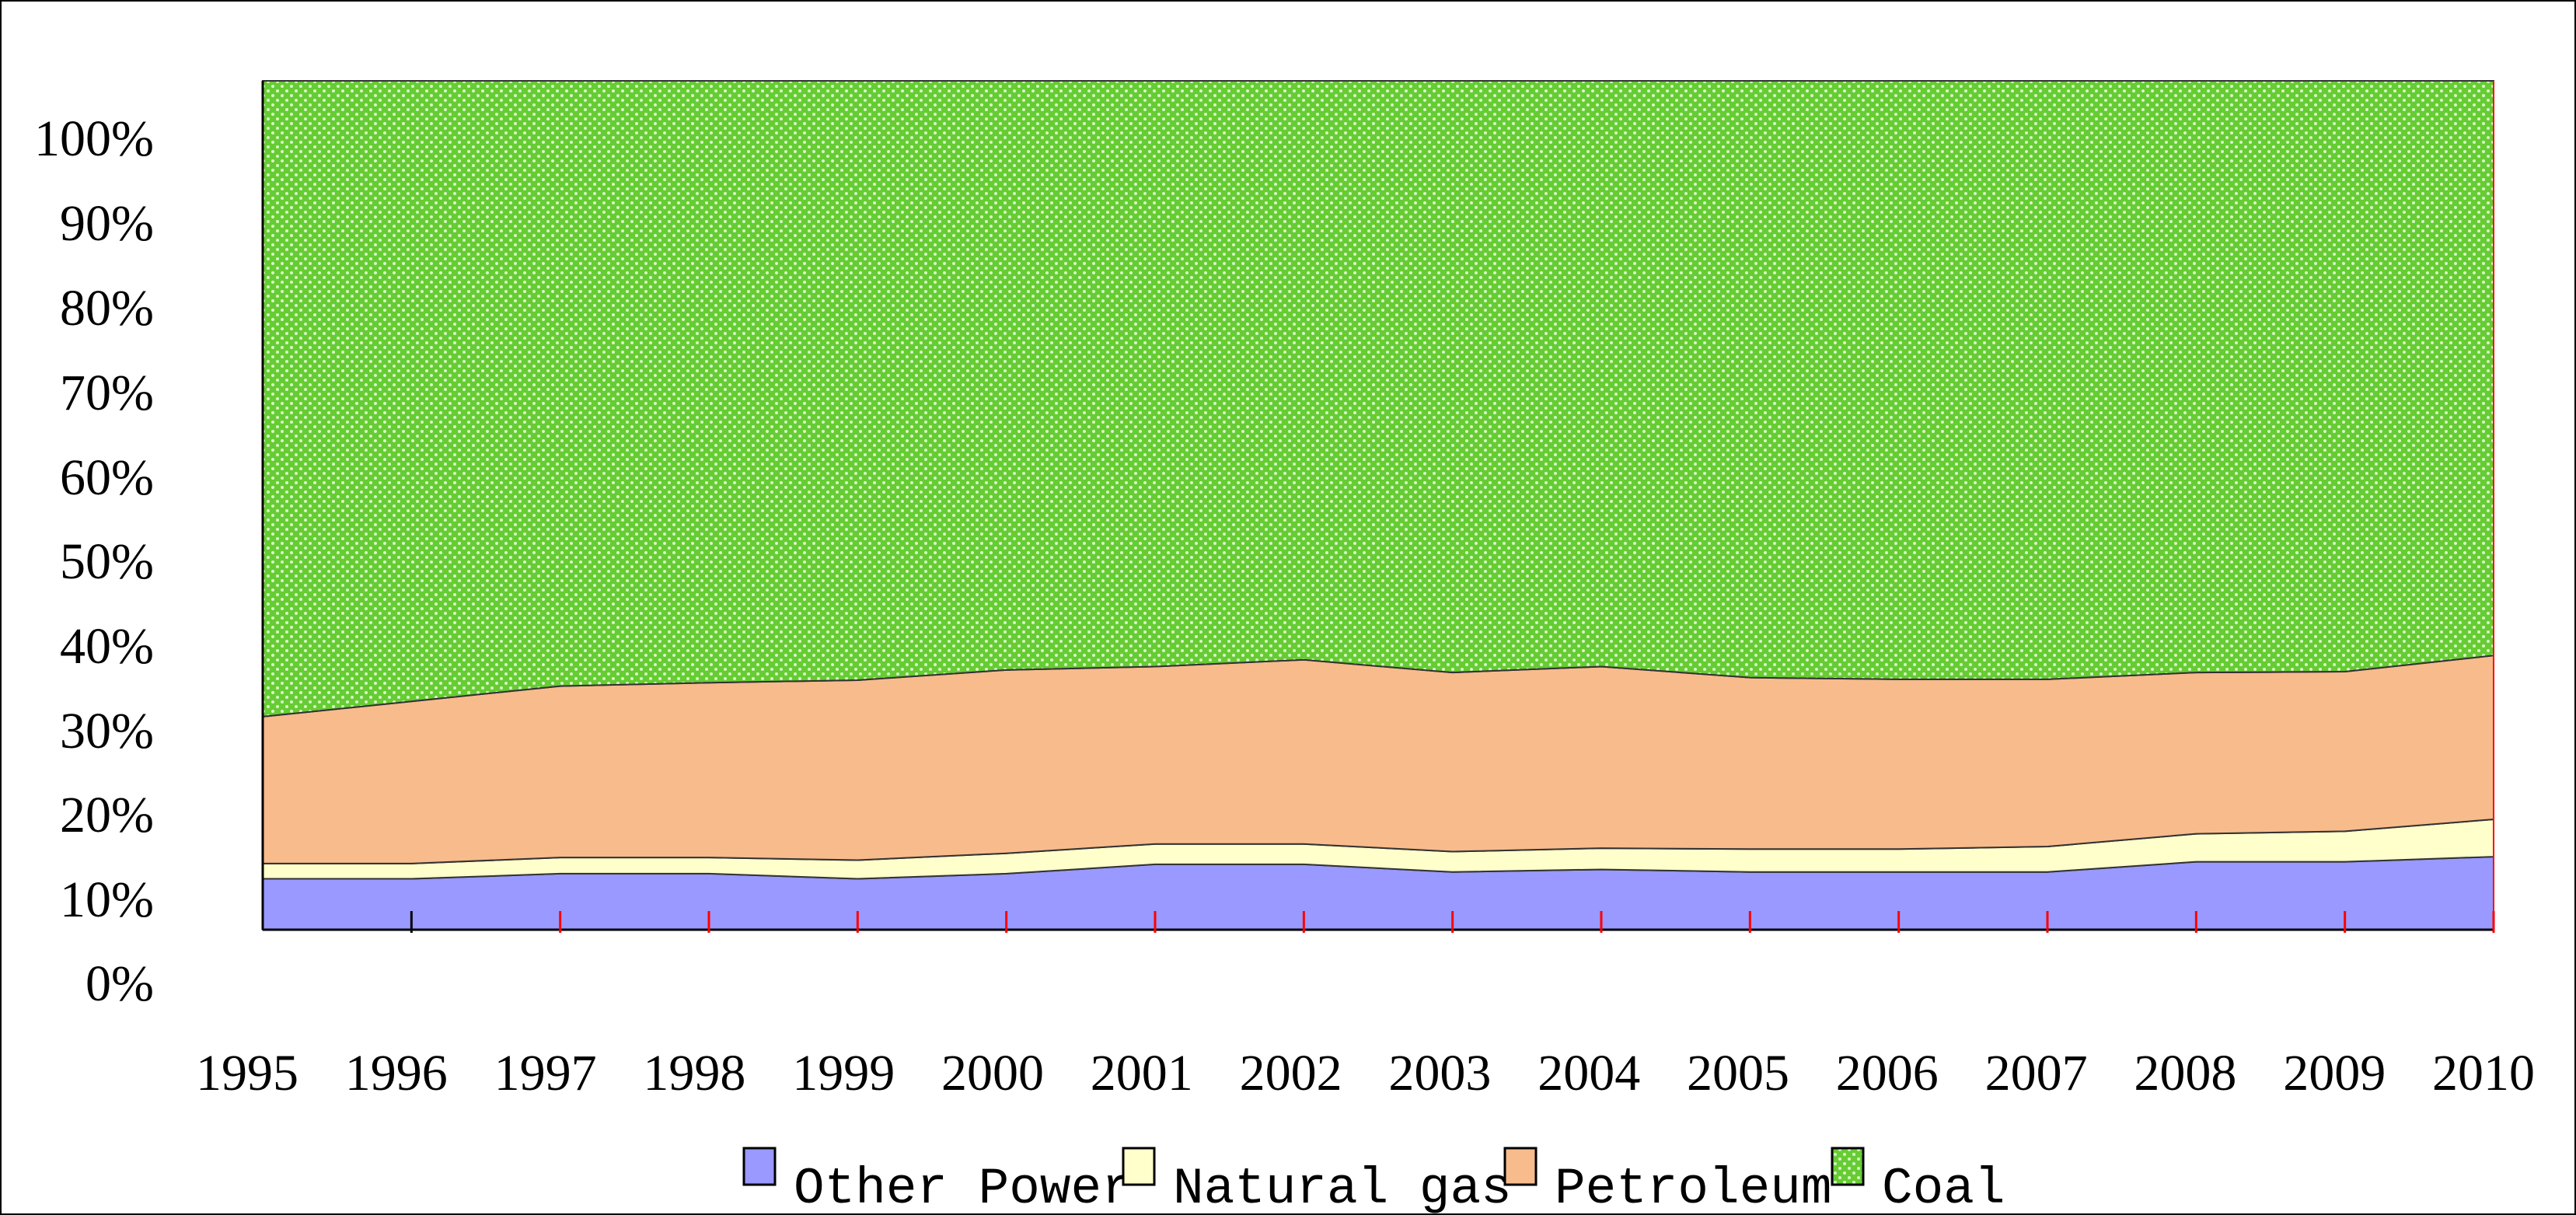 The image size is (2576, 1215). What do you see at coordinates (107, 561) in the screenshot?
I see `y-tick-label: 50%` at bounding box center [107, 561].